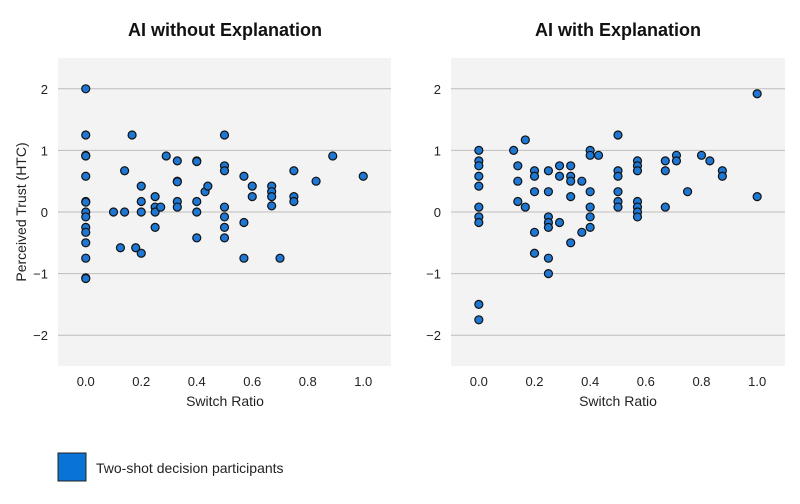 The image size is (800, 504). I want to click on chart-title-left: AI without Explanation, so click(225, 30).